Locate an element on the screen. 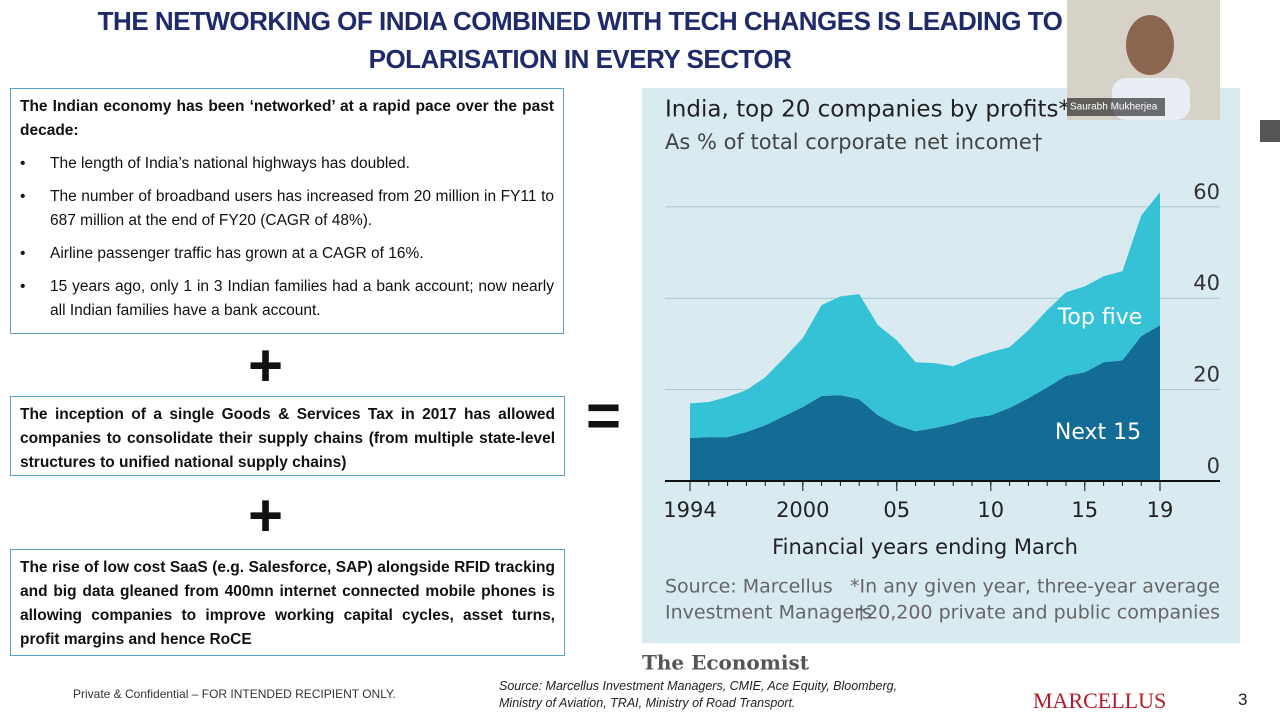 The image size is (1280, 720). page-number: 3 is located at coordinates (1243, 699).